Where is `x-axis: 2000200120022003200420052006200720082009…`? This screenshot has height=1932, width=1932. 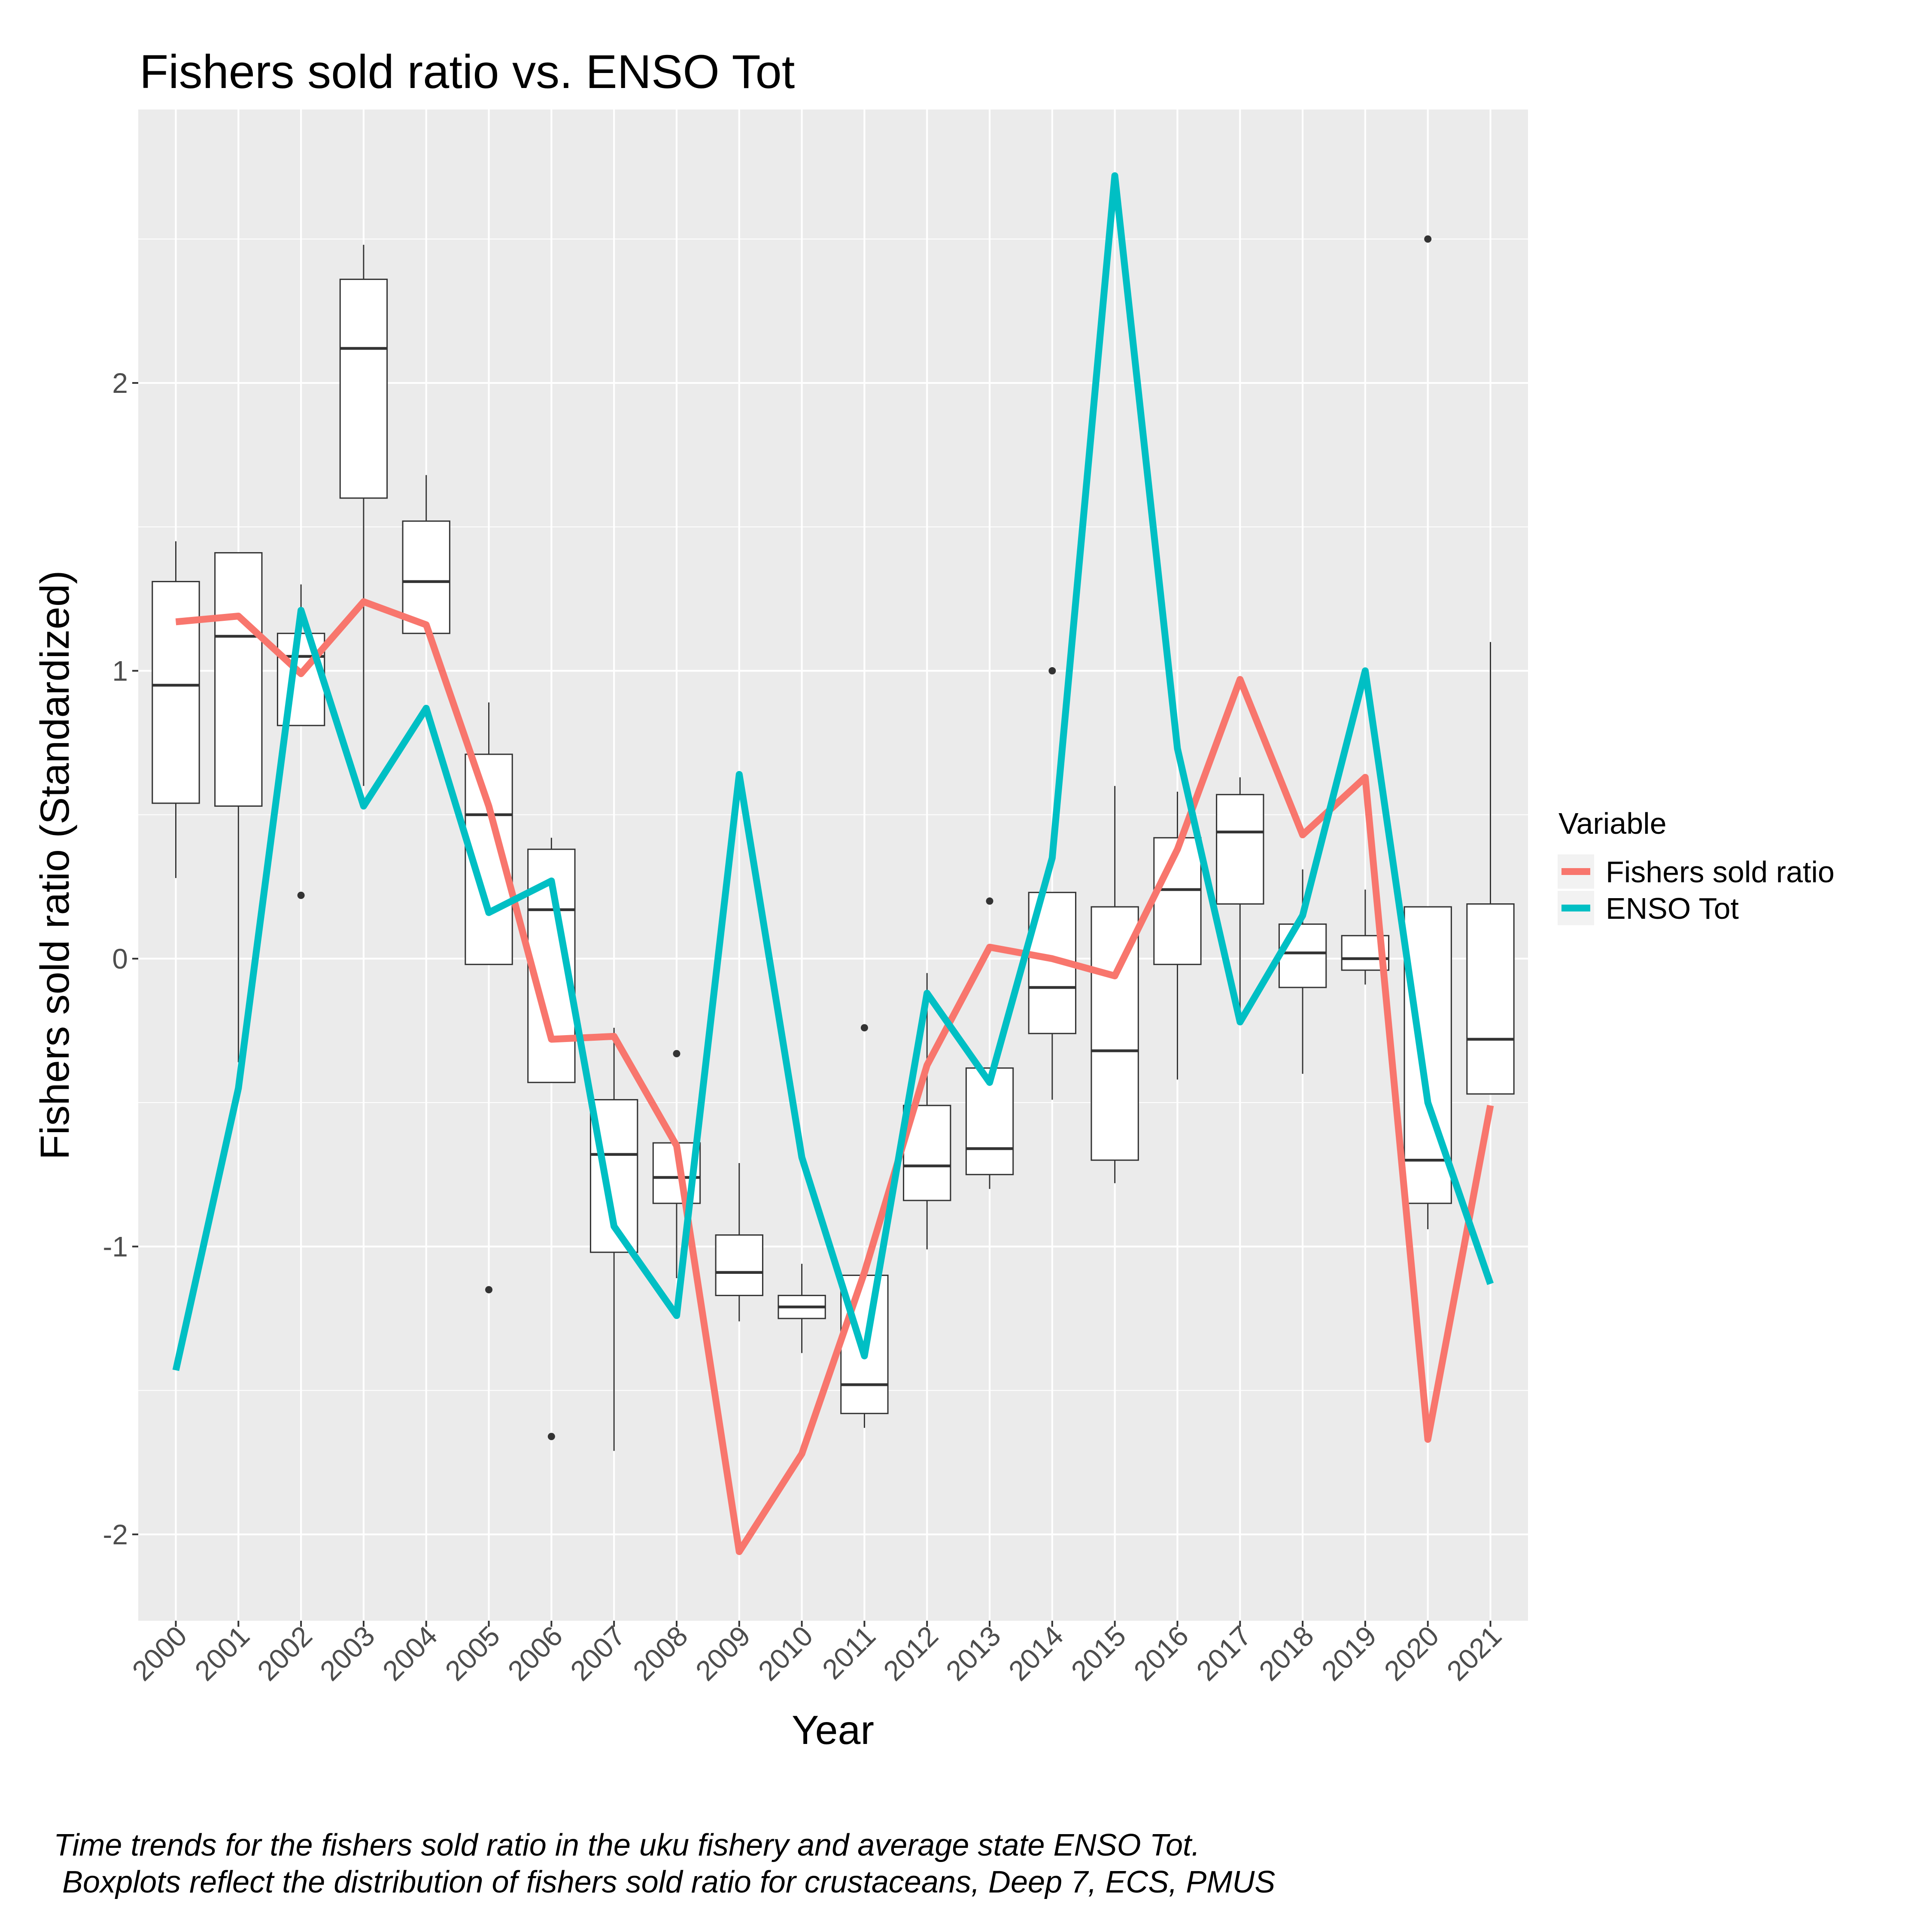
x-axis: 2000200120022003200420052006200720082009… is located at coordinates (817, 1653).